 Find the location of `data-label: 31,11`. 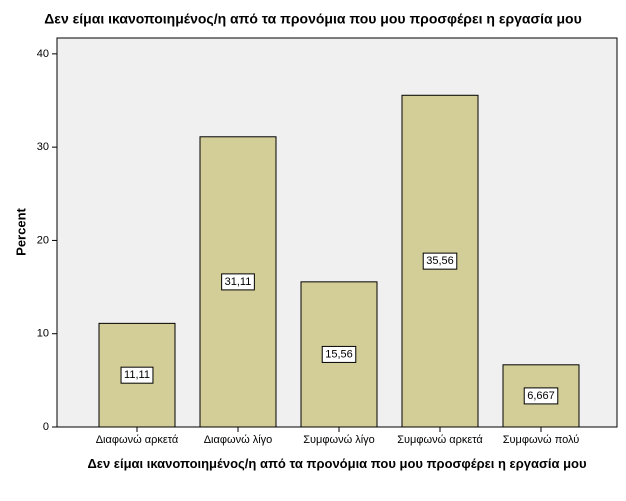

data-label: 31,11 is located at coordinates (238, 282).